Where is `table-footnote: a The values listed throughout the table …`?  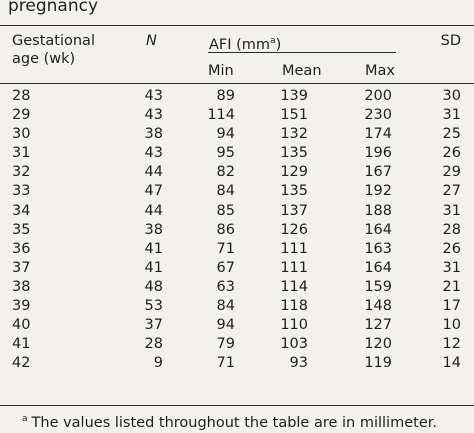 table-footnote: a The values listed throughout the table … is located at coordinates (229, 421).